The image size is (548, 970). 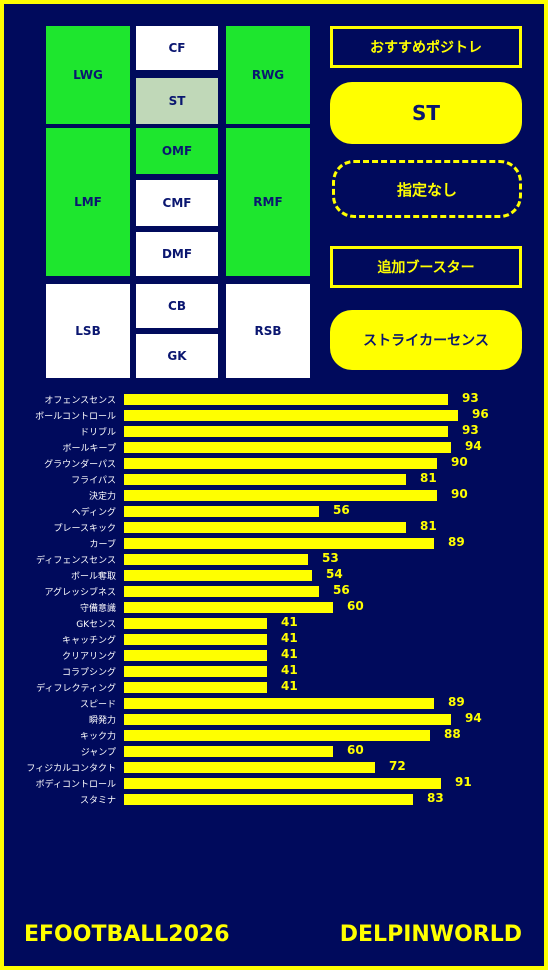 What do you see at coordinates (426, 340) in the screenshot?
I see `booster-value-button: ストライカーセンス` at bounding box center [426, 340].